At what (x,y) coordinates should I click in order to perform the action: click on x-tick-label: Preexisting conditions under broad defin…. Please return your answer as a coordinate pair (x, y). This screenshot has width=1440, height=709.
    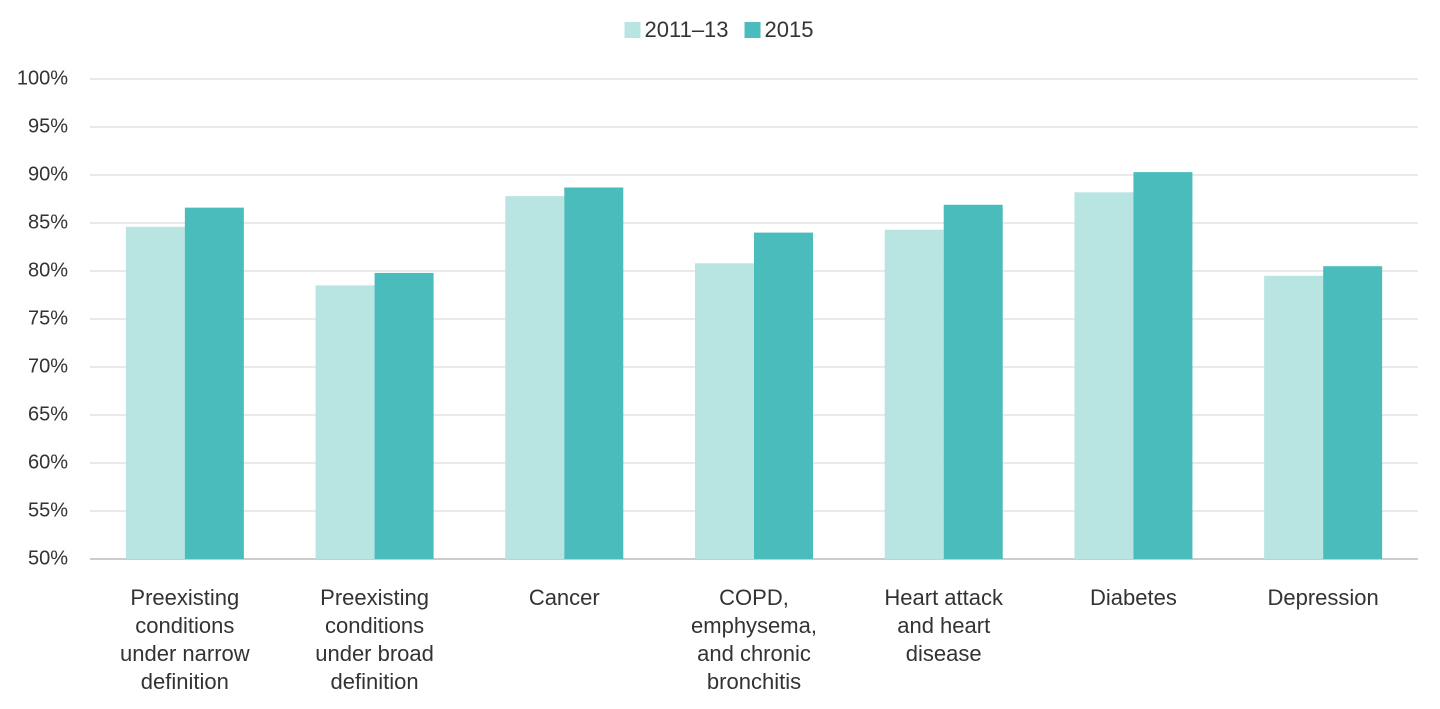
    Looking at the image, I should click on (374, 639).